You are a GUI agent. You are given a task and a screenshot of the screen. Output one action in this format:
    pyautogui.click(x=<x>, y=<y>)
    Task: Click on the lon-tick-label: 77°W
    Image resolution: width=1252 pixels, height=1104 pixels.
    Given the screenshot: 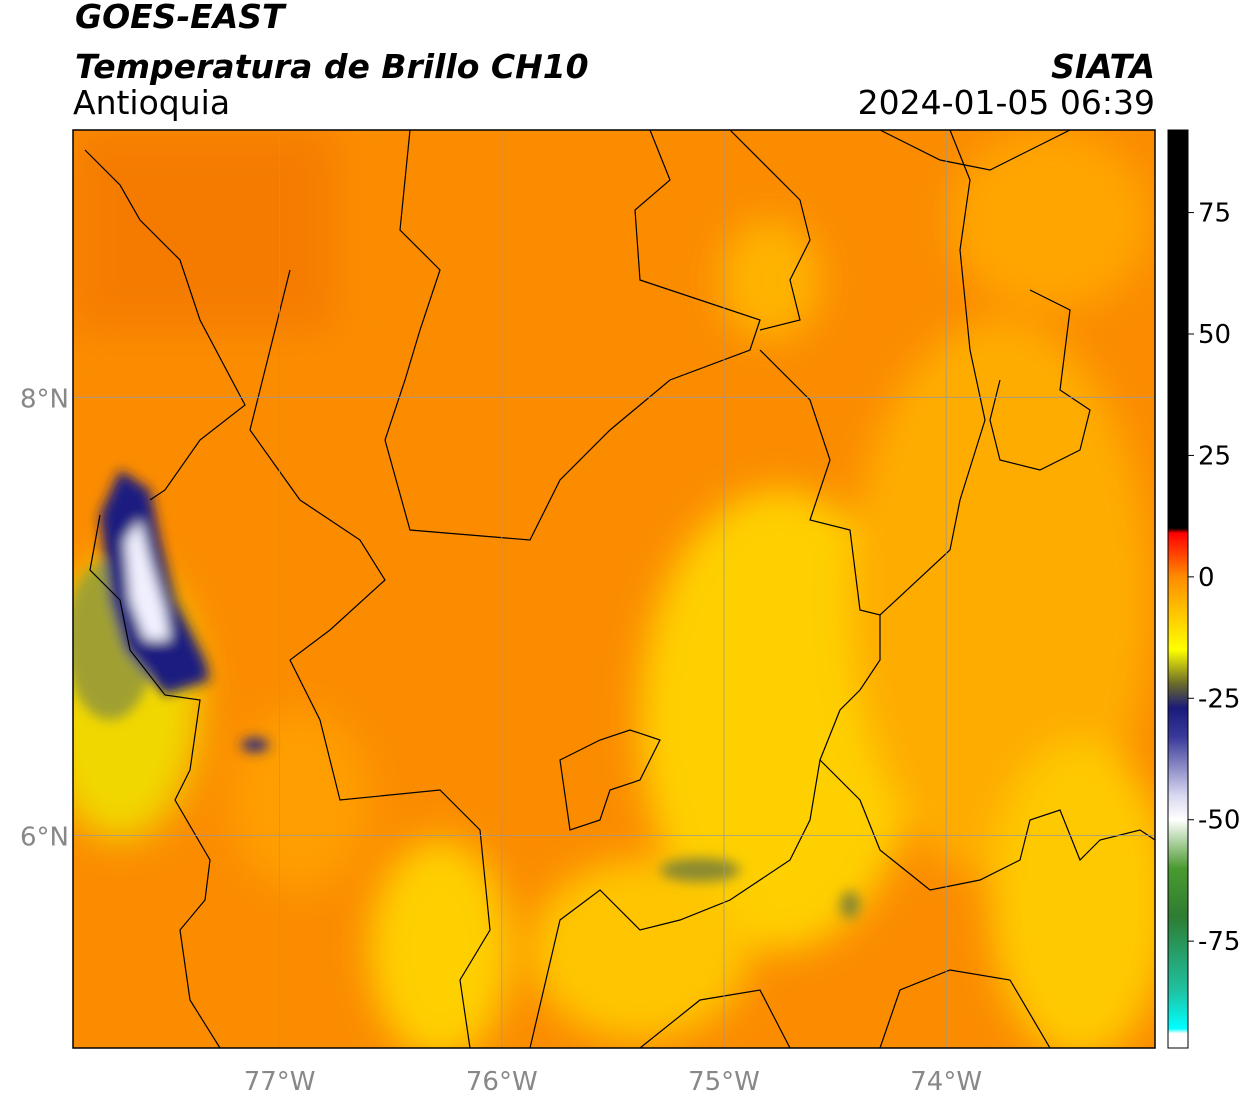 What is the action you would take?
    pyautogui.click(x=280, y=1082)
    